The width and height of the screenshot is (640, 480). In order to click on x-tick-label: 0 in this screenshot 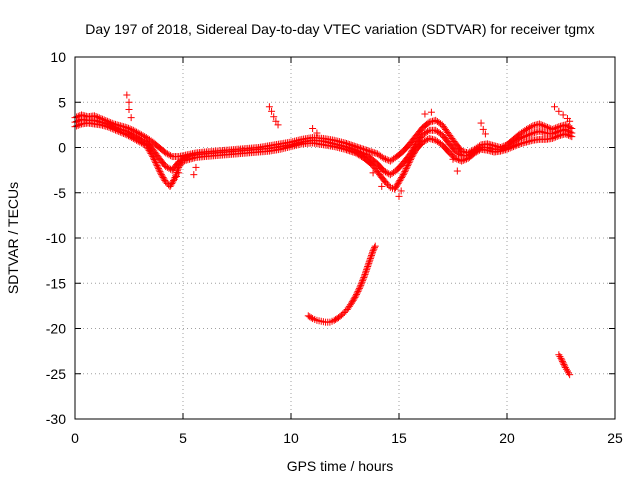, I will do `click(75, 438)`.